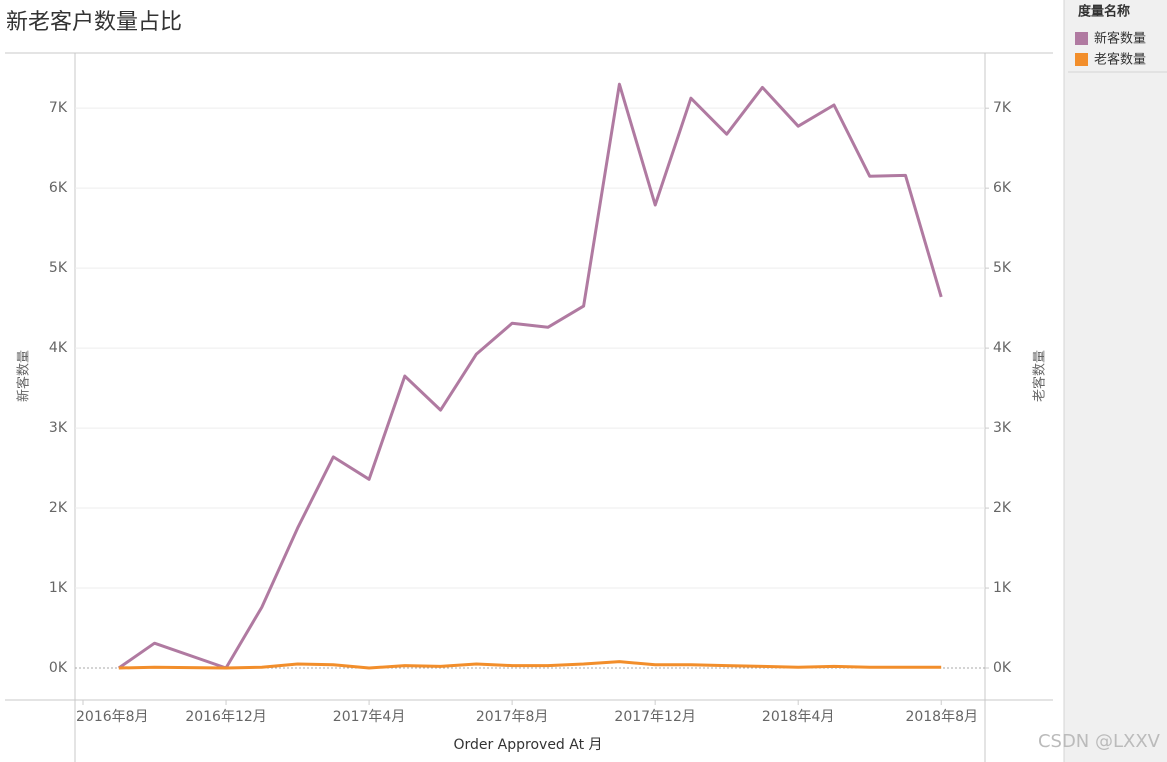 Image resolution: width=1167 pixels, height=762 pixels. I want to click on y-tick-label: 7K, so click(58, 108).